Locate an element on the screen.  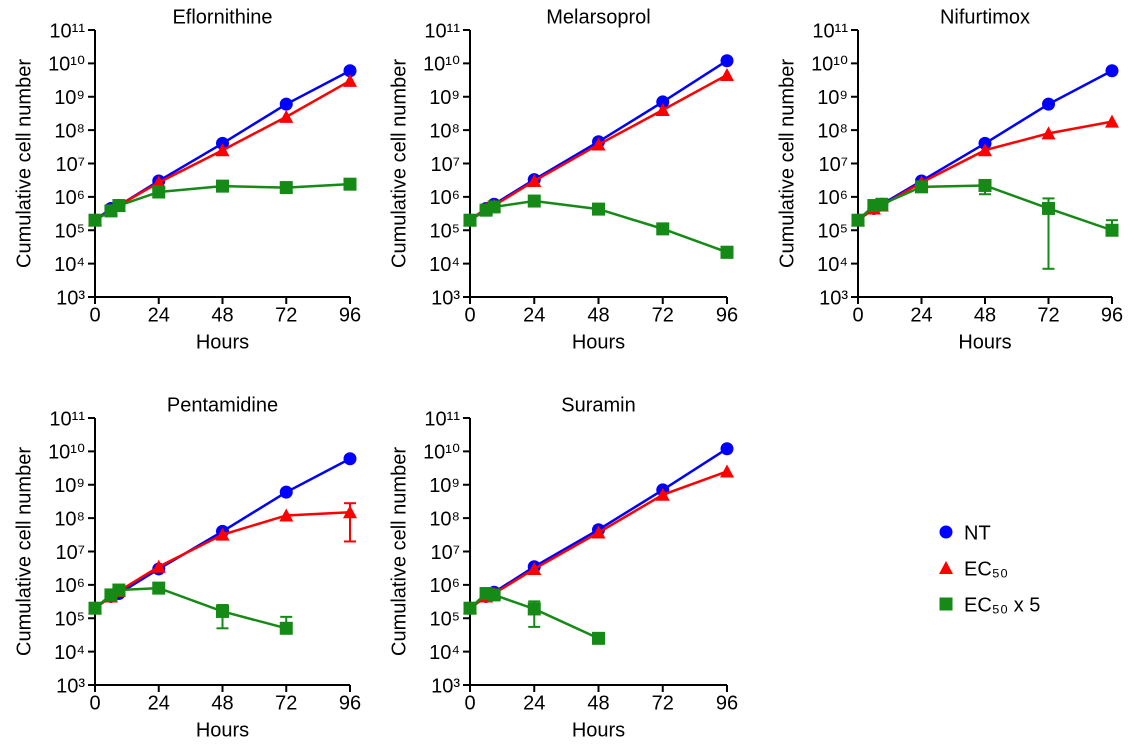
legend-label: EC₅₀ is located at coordinates (986, 569).